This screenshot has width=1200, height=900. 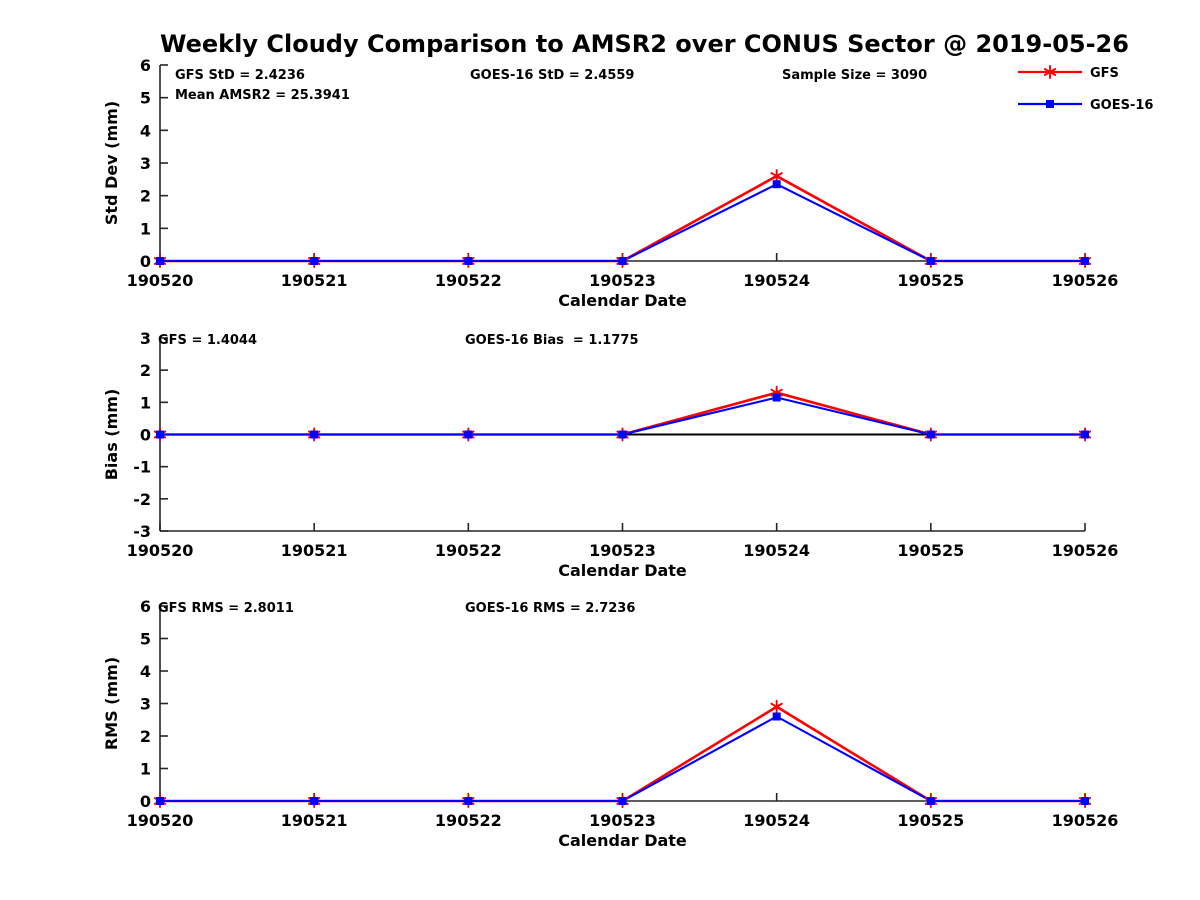 What do you see at coordinates (111, 435) in the screenshot?
I see `y-axis-label: Bias (mm)` at bounding box center [111, 435].